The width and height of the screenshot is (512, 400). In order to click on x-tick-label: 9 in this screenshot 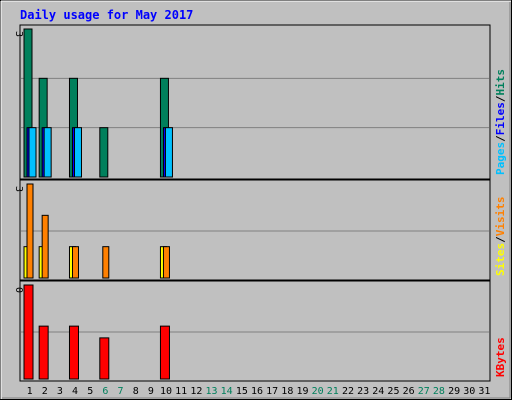, I will do `click(151, 391)`.